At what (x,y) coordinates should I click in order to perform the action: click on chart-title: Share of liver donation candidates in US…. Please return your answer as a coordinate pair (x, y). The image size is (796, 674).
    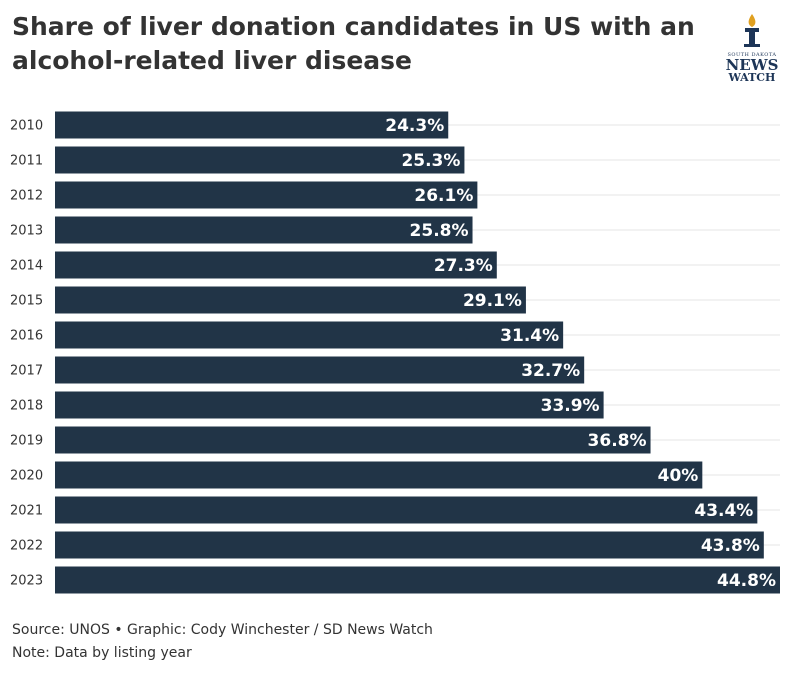
    Looking at the image, I should click on (353, 43).